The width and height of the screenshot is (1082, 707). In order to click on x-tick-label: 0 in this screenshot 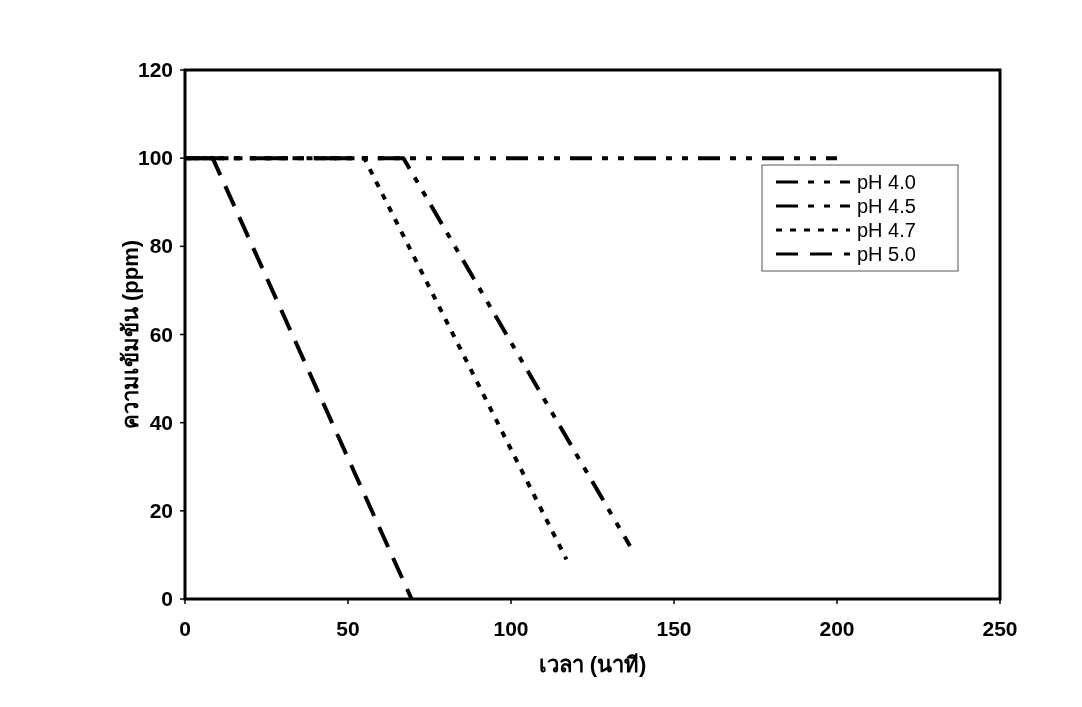, I will do `click(185, 628)`.